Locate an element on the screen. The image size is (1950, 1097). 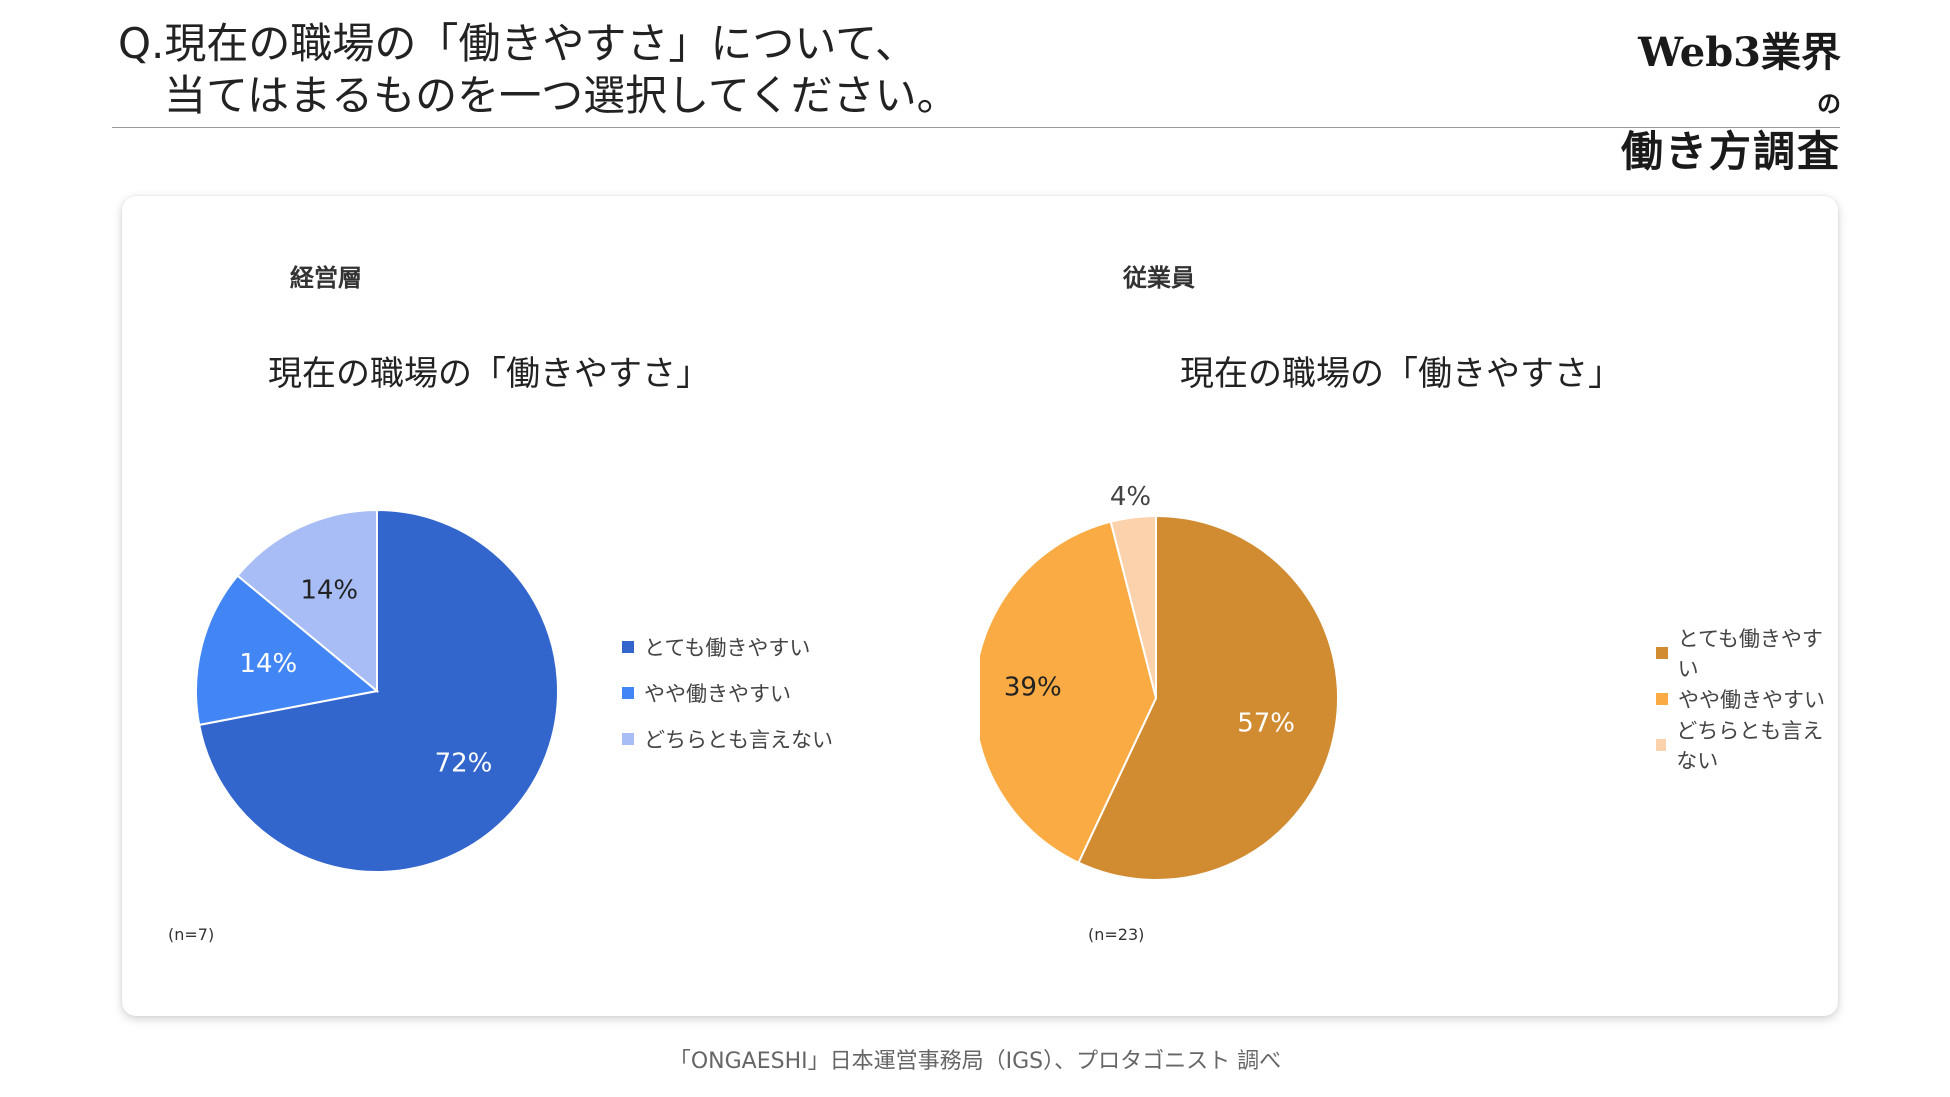
pie-chart-employees: 57% 39% 4% is located at coordinates (1159, 681).